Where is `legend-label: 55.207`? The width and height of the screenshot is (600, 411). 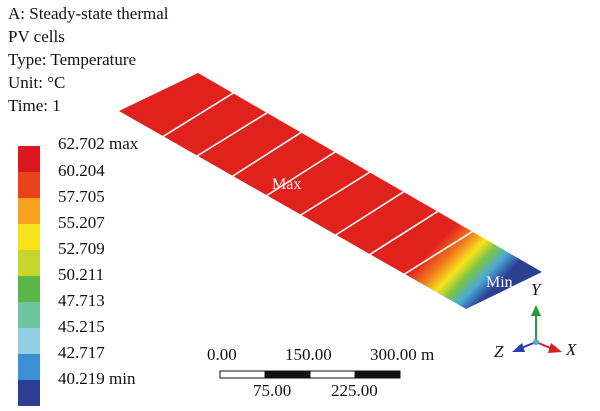 legend-label: 55.207 is located at coordinates (81, 222).